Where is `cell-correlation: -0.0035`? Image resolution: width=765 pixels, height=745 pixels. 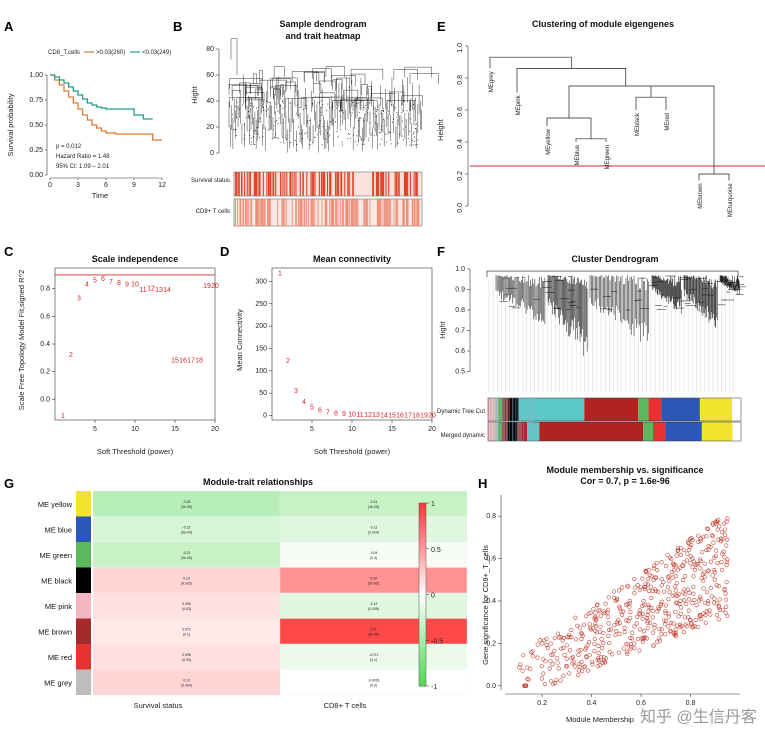
cell-correlation: -0.0035 is located at coordinates (374, 680).